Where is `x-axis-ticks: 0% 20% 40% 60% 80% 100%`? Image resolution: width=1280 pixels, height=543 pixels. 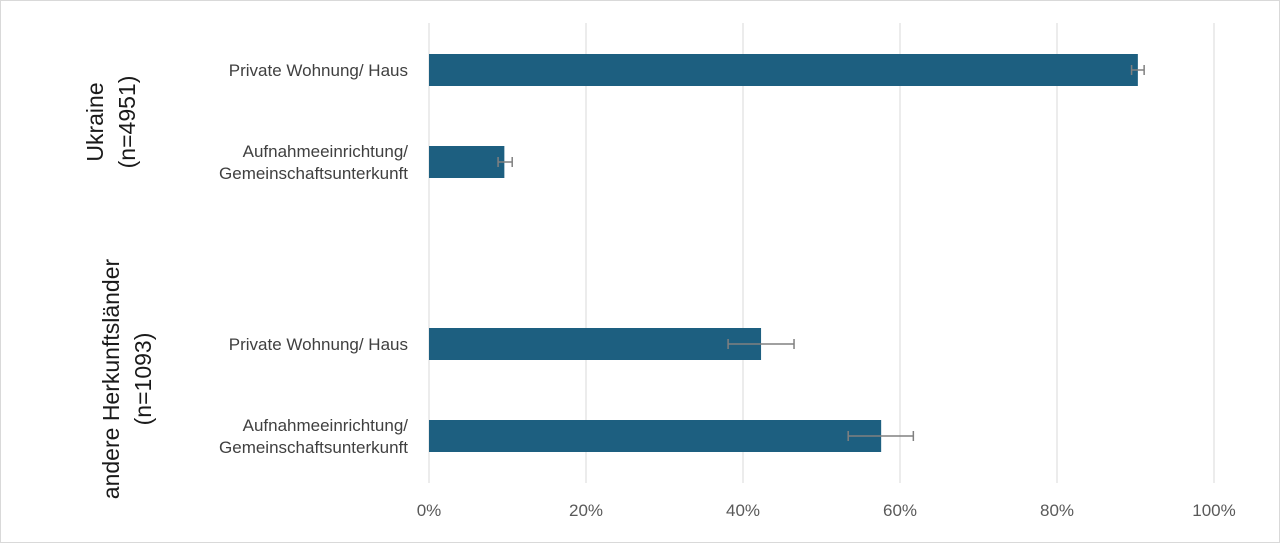 x-axis-ticks: 0% 20% 40% 60% 80% 100% is located at coordinates (826, 510).